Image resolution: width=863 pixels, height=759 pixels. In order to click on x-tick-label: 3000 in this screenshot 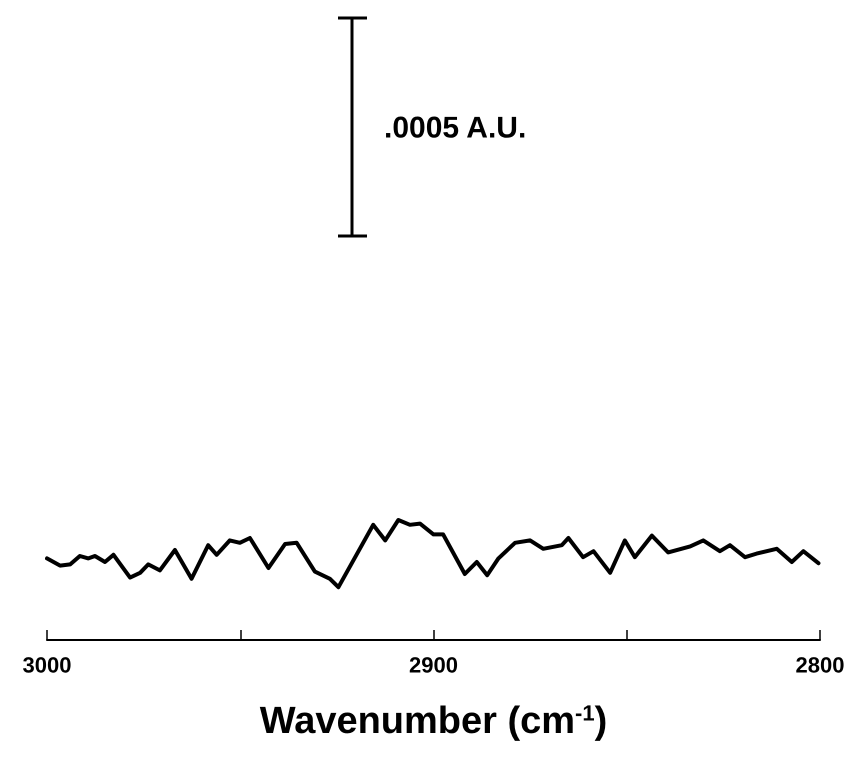, I will do `click(47, 665)`.